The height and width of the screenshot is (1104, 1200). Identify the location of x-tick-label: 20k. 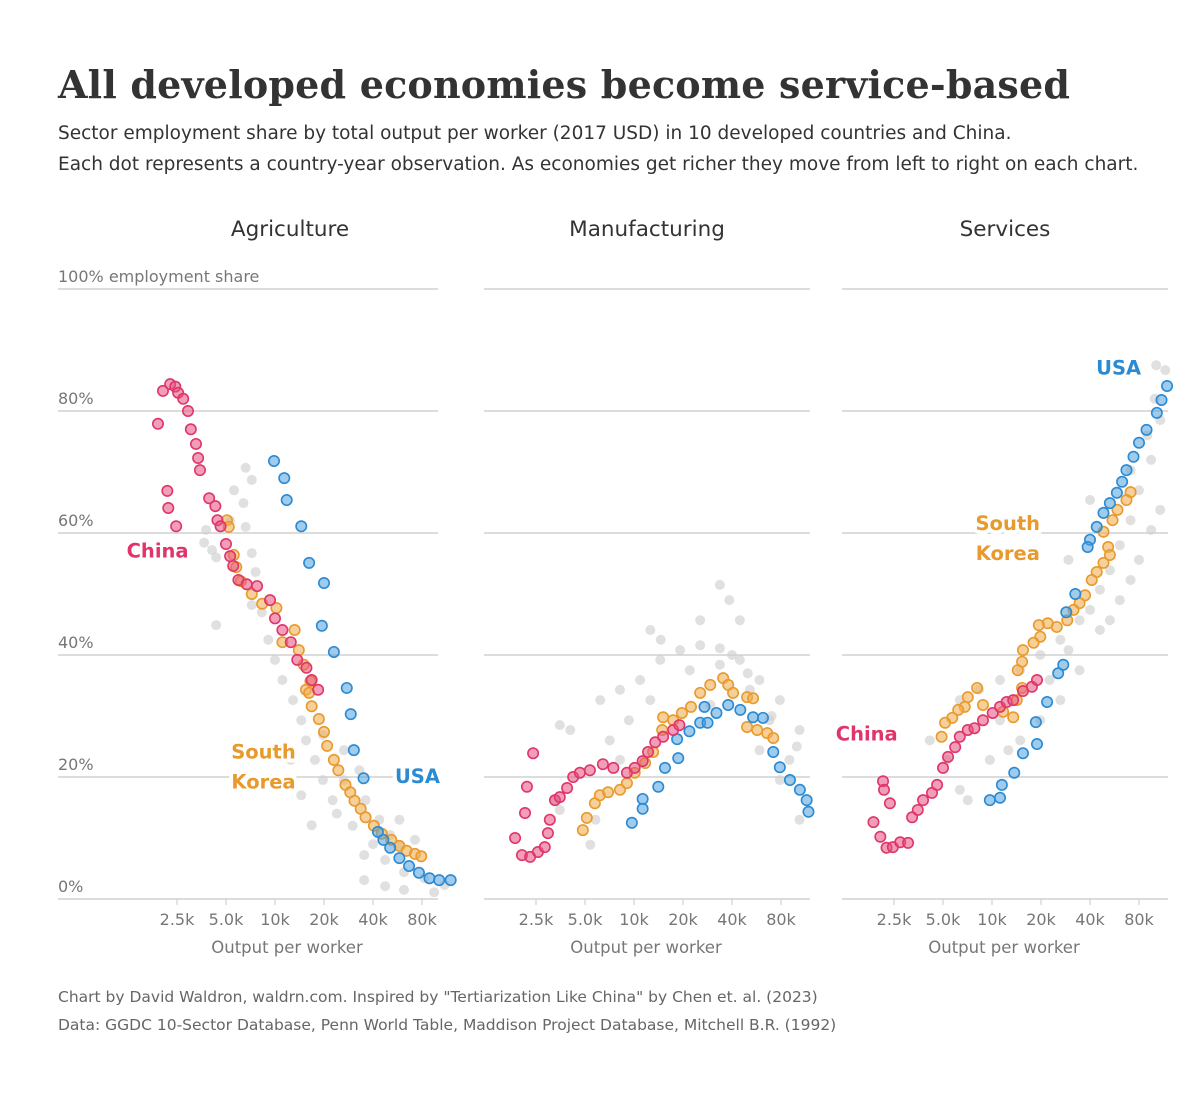
(683, 919).